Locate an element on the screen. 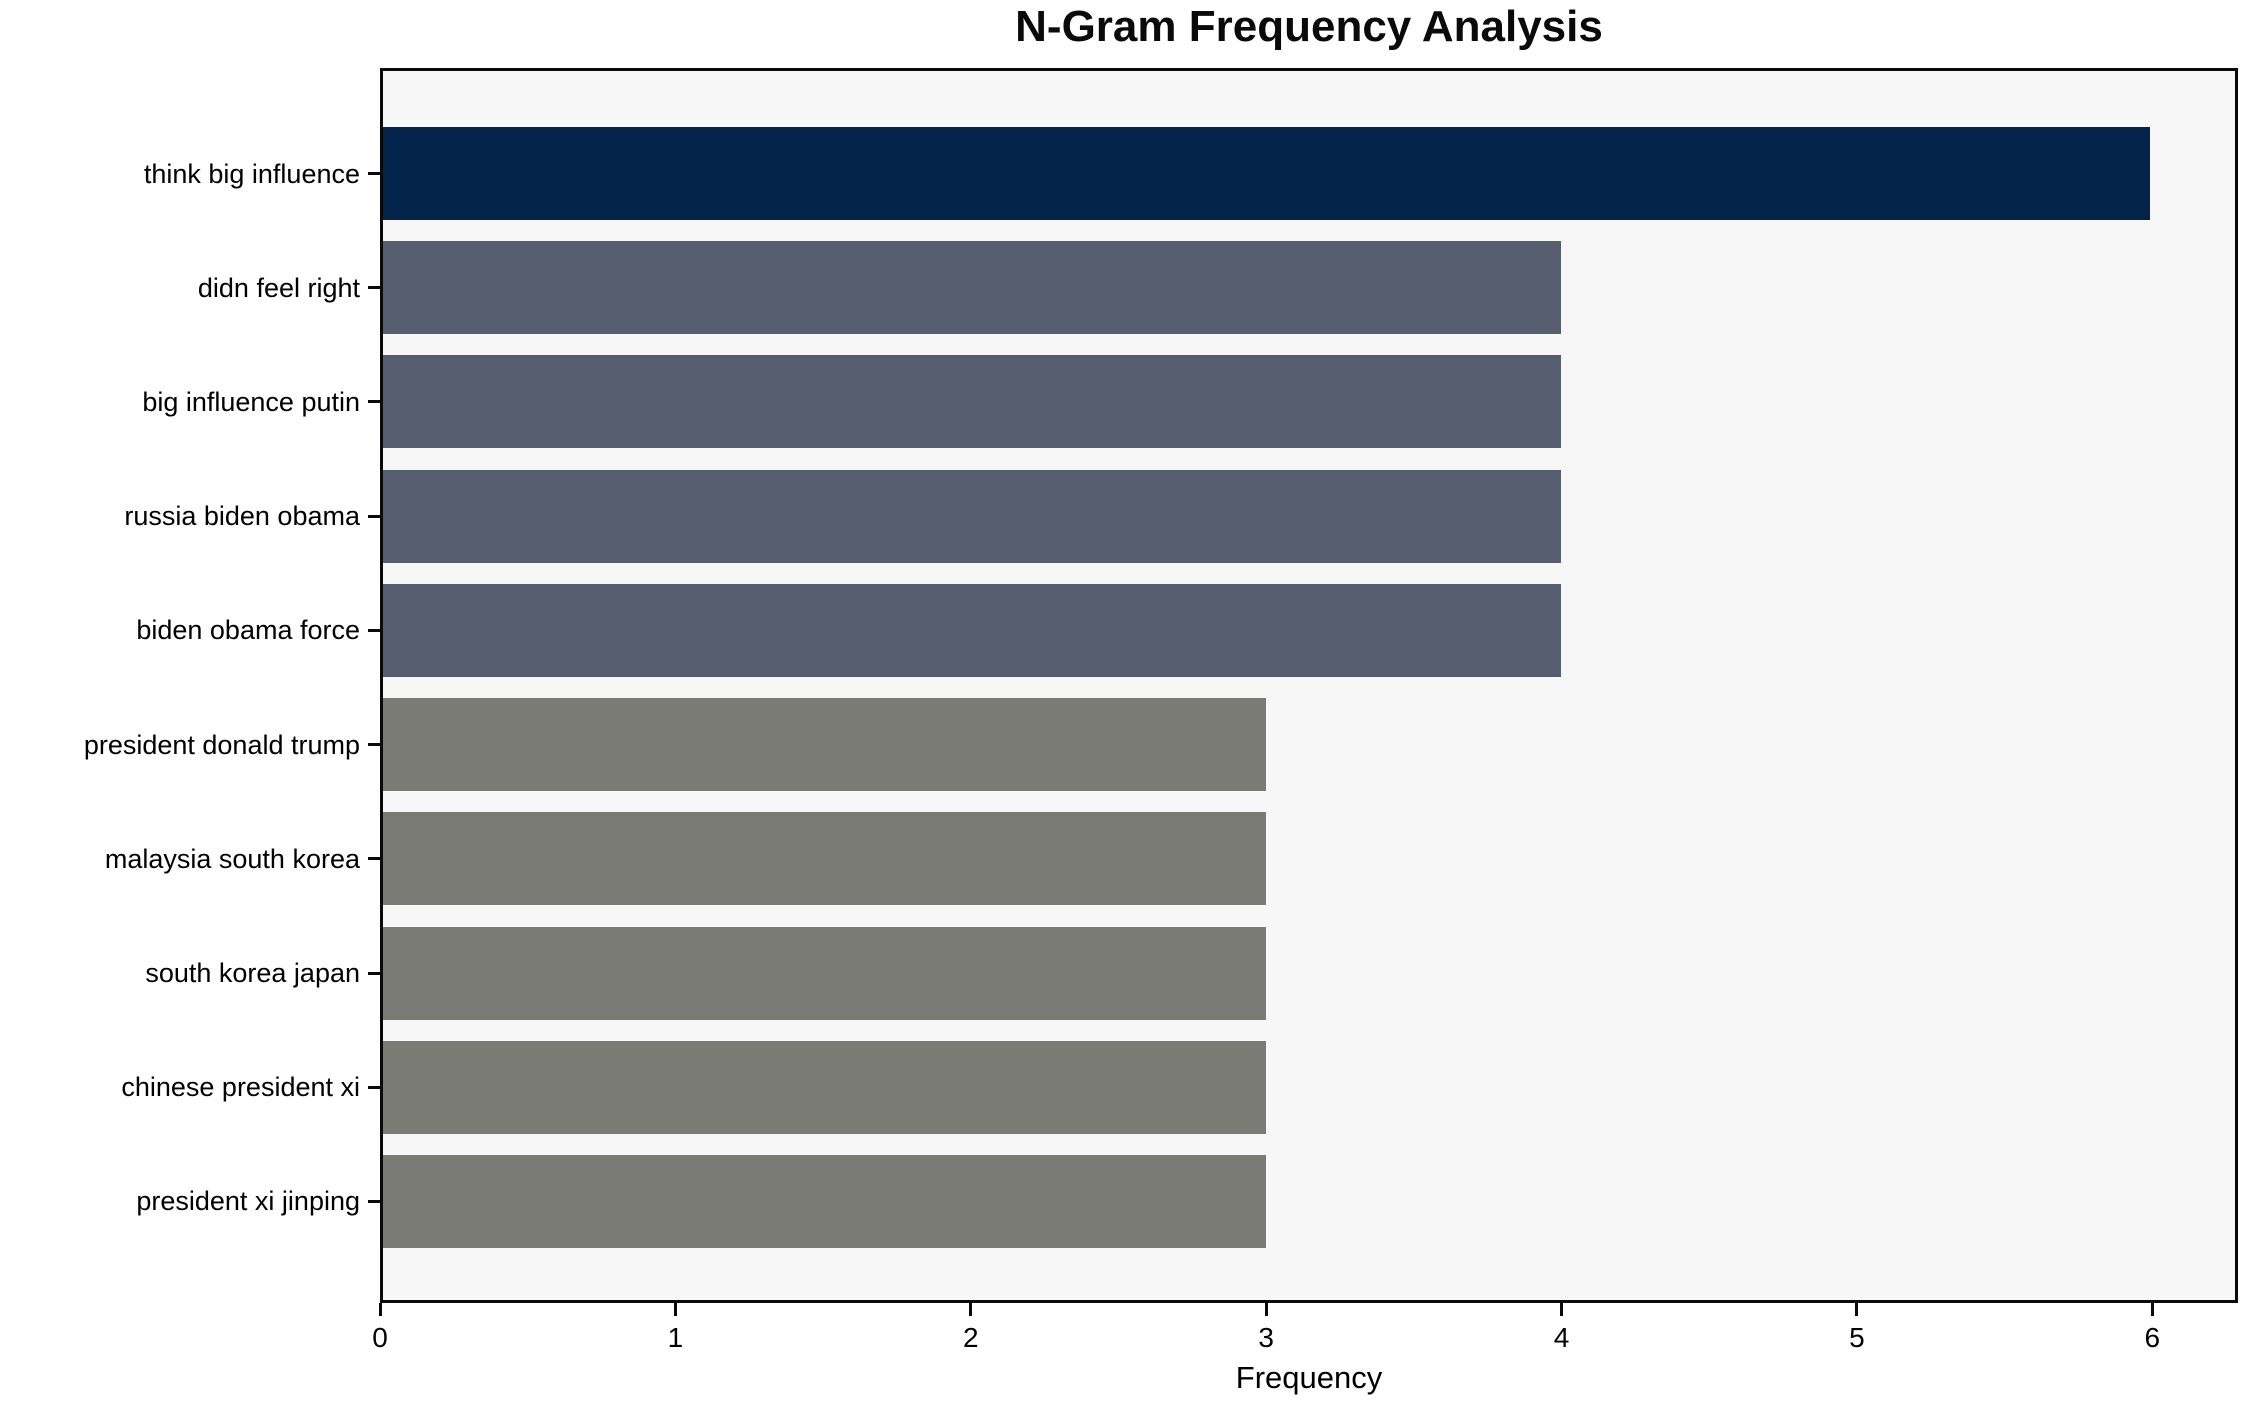 The image size is (2260, 1414). y-tick-label: russia biden obama is located at coordinates (242, 516).